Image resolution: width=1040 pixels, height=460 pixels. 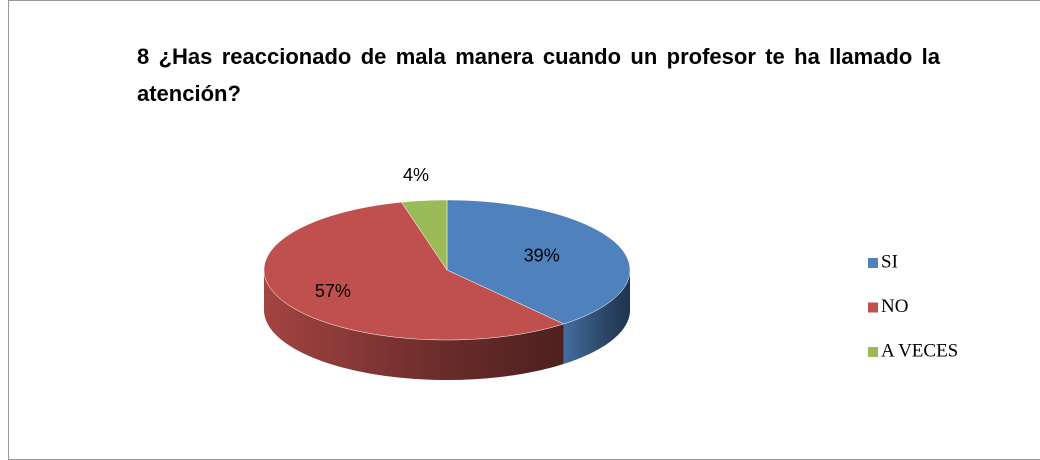 What do you see at coordinates (542, 256) in the screenshot?
I see `data-label: 39%` at bounding box center [542, 256].